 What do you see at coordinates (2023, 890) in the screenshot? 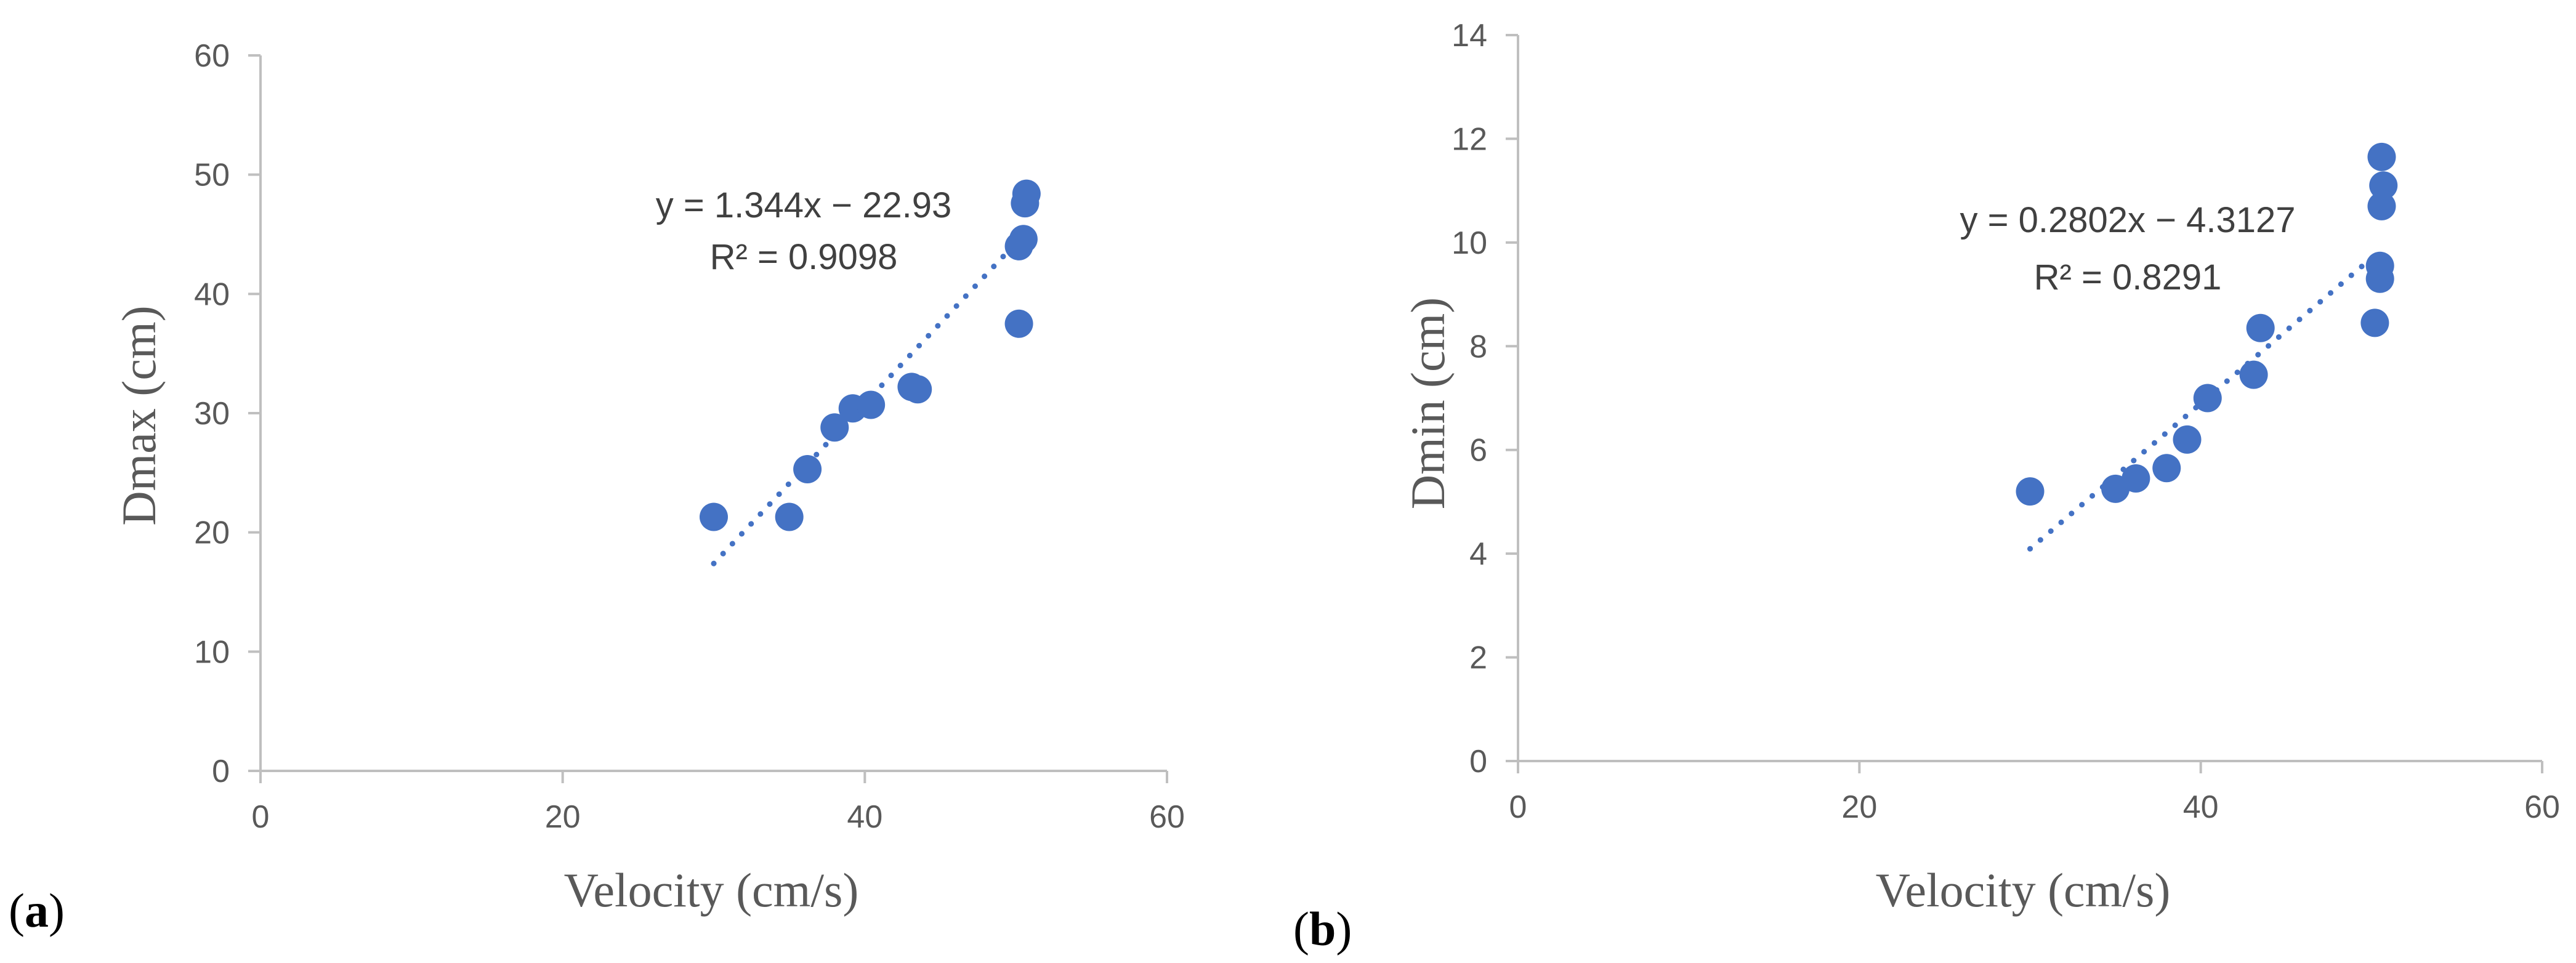
I see `x-axis-label-b: Velocity (cm/s)` at bounding box center [2023, 890].